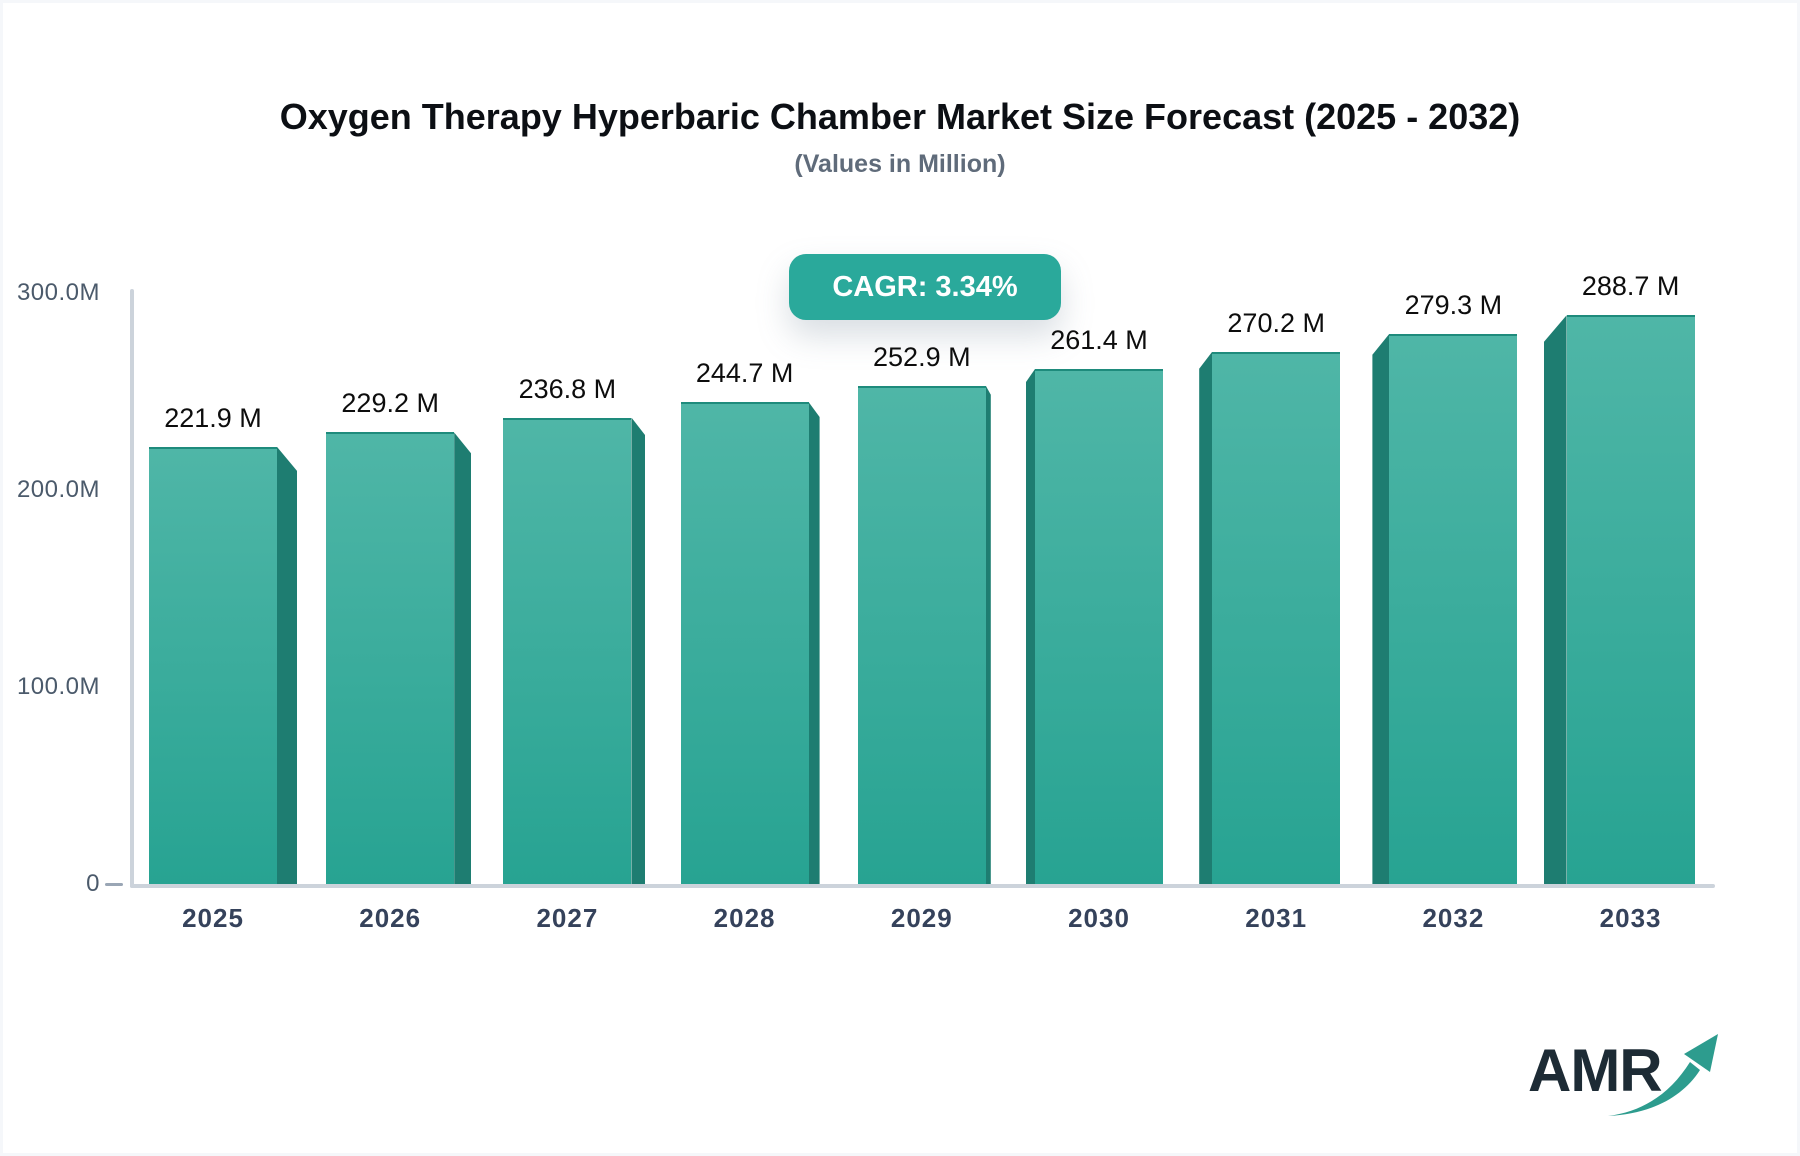  I want to click on bar-value-label: 236.8 M, so click(567, 388).